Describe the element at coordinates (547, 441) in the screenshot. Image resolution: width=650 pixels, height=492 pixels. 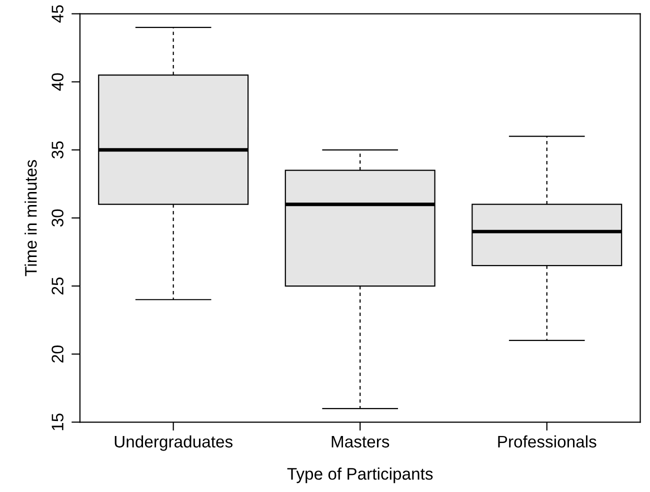
I see `x-tick-label: Professionals` at that location.